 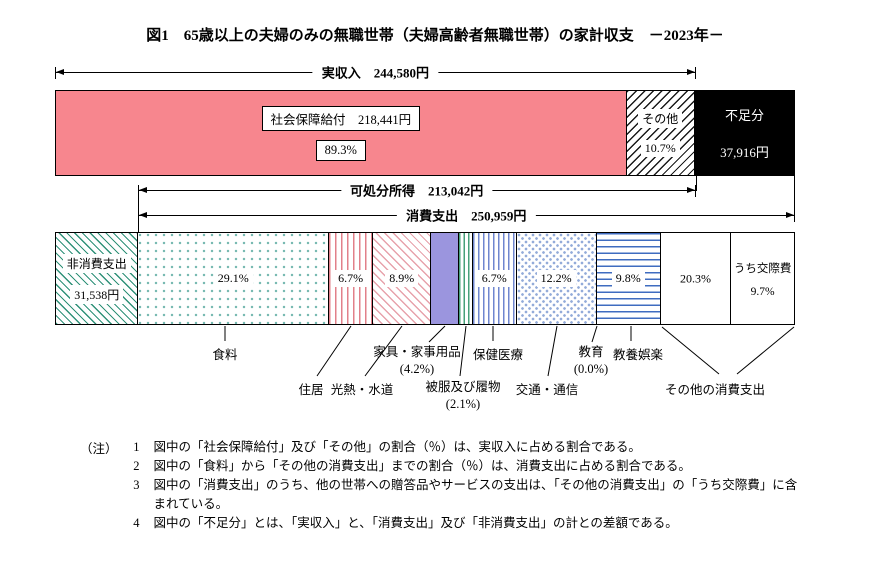 I want to click on non-consumption-label: 非消費支出, so click(x=96, y=263).